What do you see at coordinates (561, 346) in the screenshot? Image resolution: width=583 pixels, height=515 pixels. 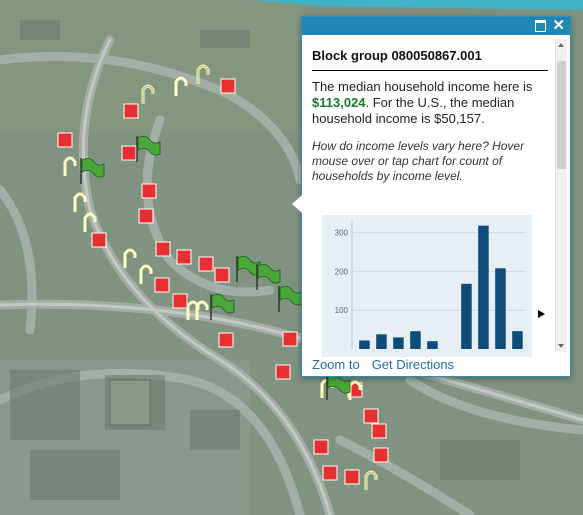 I see `scroll-down-icon` at bounding box center [561, 346].